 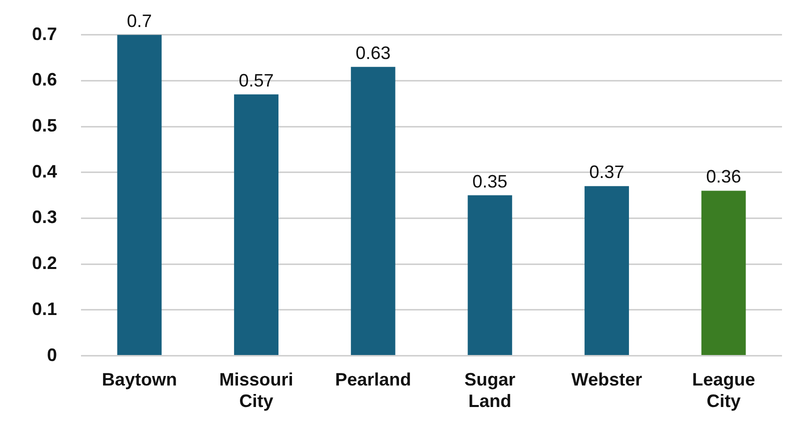 What do you see at coordinates (724, 391) in the screenshot?
I see `x-tick-label: League City` at bounding box center [724, 391].